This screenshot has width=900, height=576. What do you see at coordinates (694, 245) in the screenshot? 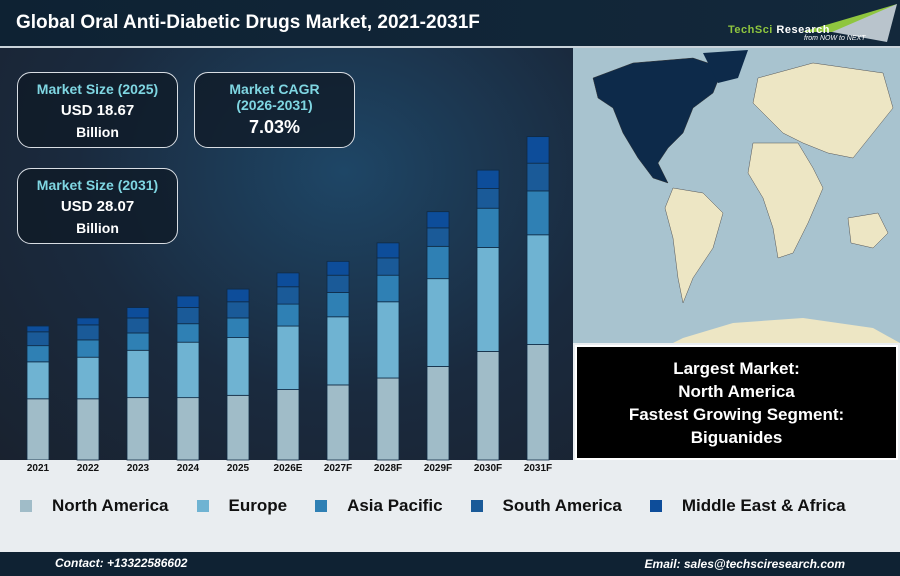
I see `south-america-shape` at bounding box center [694, 245].